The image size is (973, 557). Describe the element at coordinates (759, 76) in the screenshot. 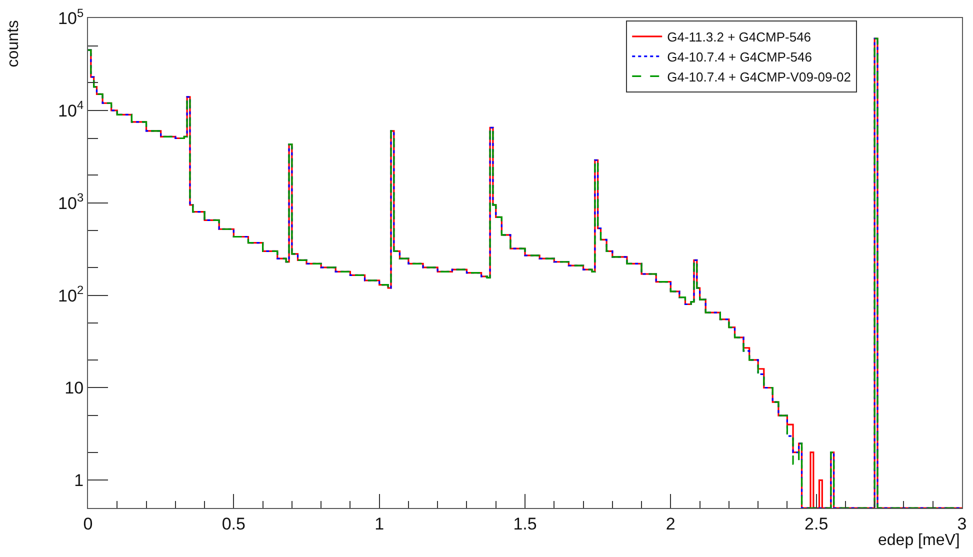

I see `legend-label: G4-10.7.4 + G4CMP-V09-09-02` at that location.